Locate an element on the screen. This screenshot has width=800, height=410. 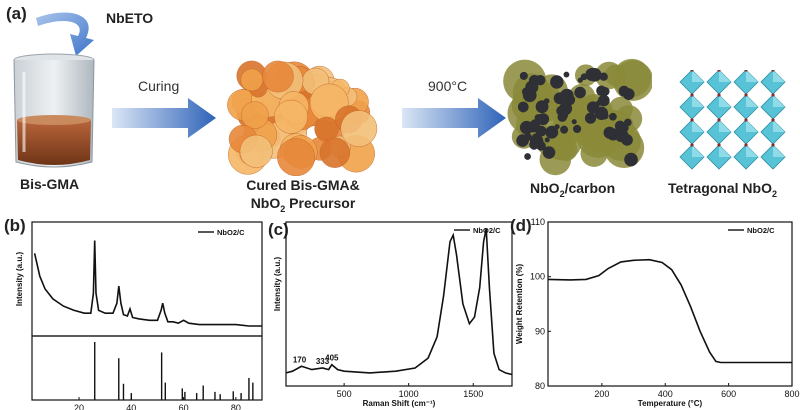
nbo2-carbon-illustration is located at coordinates (577, 117).